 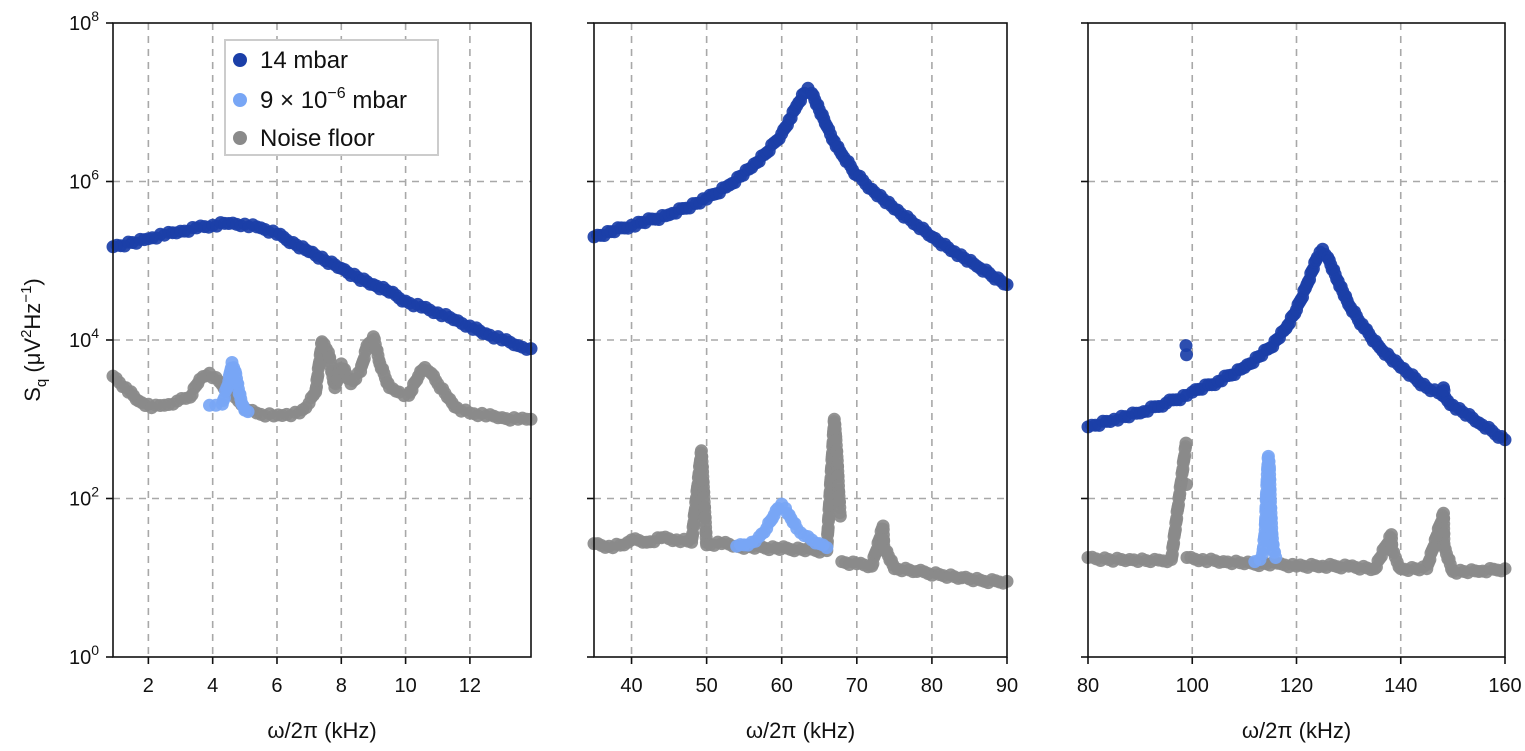 I want to click on legend-vacuum-tail: mbar, so click(x=376, y=100).